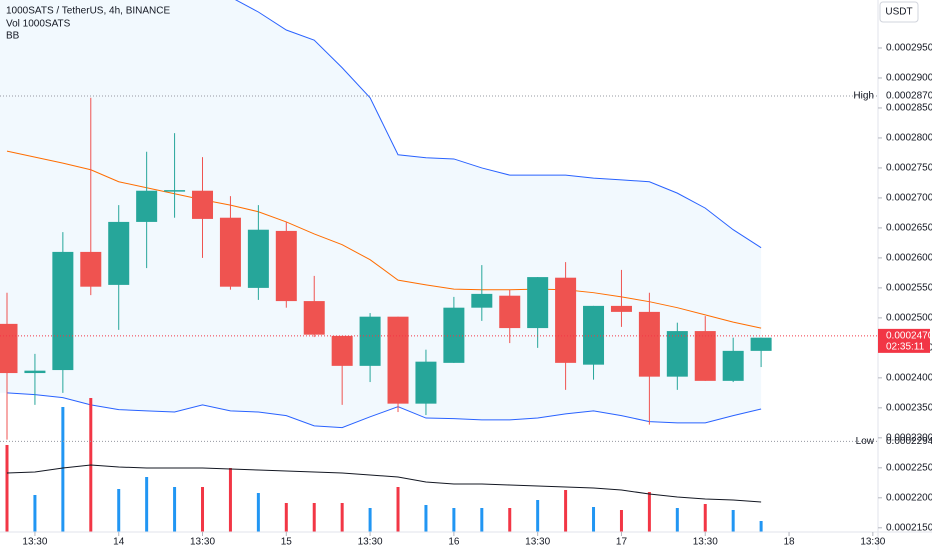 This screenshot has width=932, height=550. I want to click on last-price-label: 0.0002470, so click(909, 336).